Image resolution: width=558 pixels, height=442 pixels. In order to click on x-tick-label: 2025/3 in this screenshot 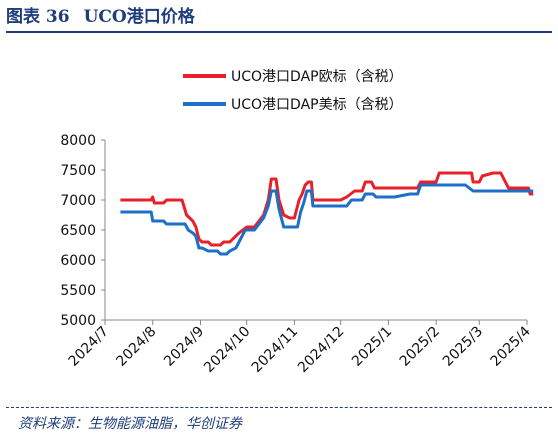, I will do `click(463, 347)`.